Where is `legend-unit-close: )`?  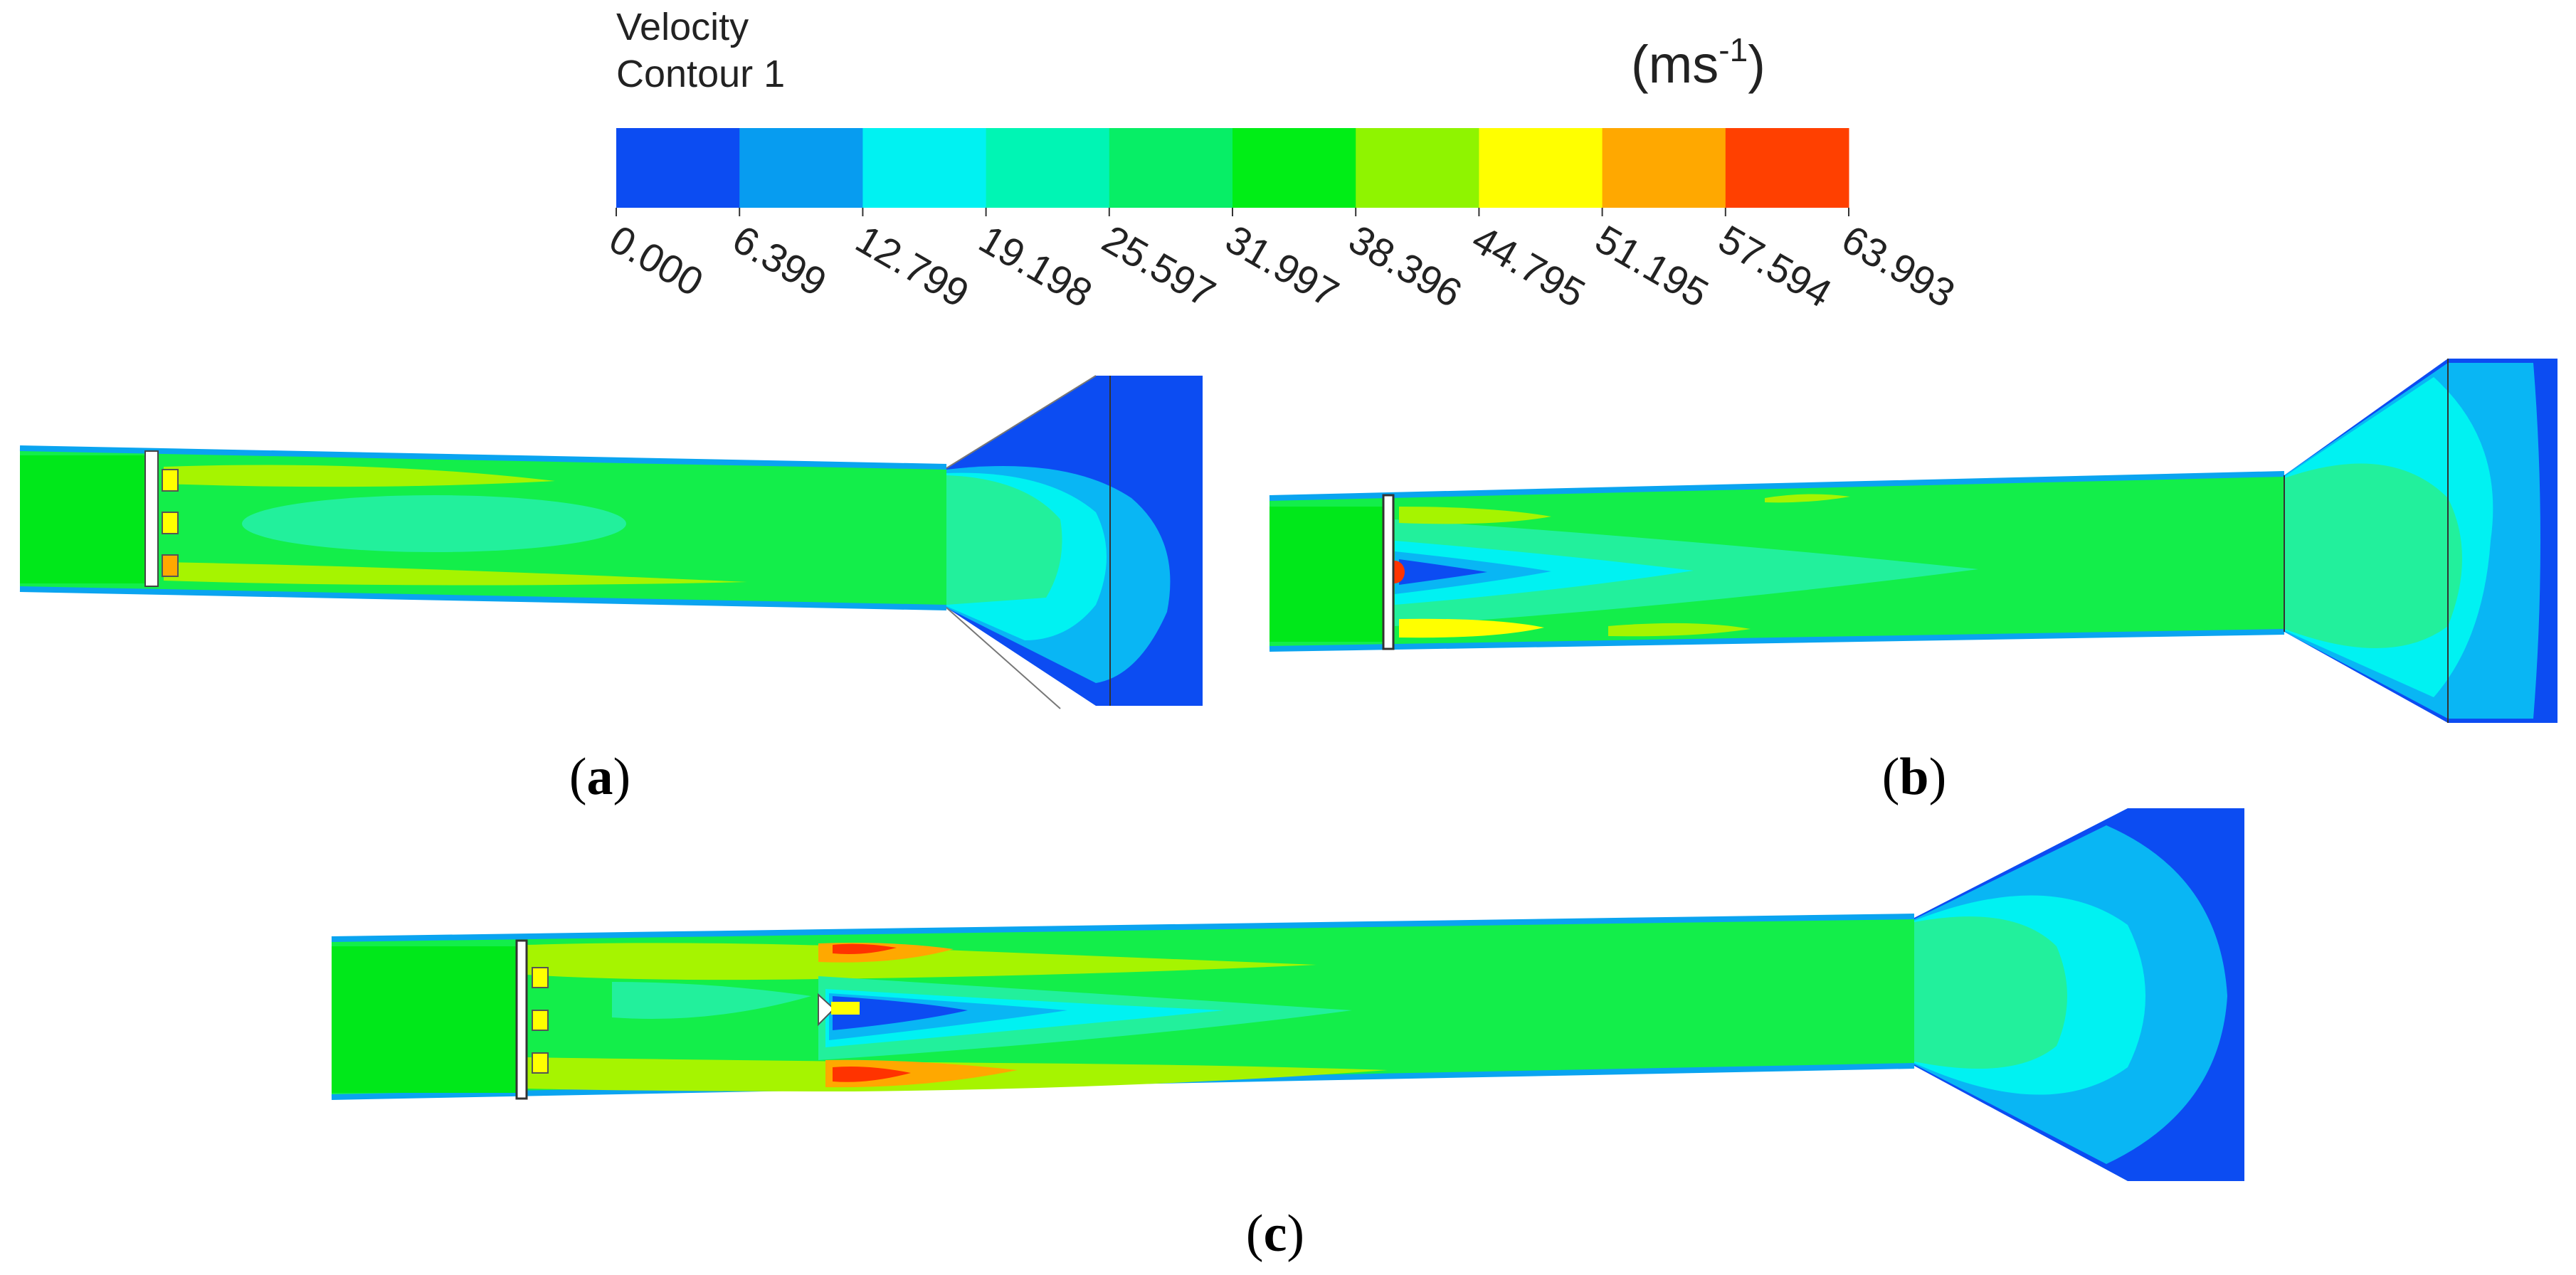 legend-unit-close: ) is located at coordinates (1756, 64).